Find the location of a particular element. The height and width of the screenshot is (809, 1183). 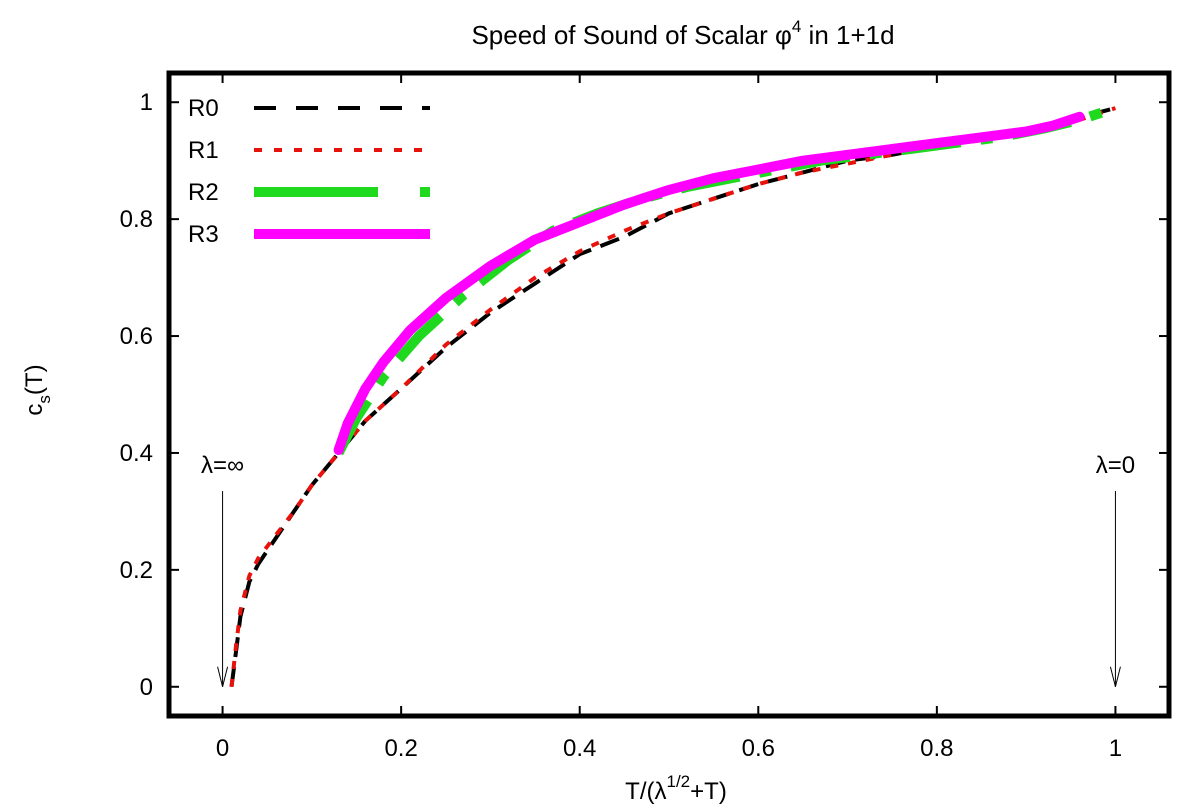

x-tick-label: 0.4 is located at coordinates (579, 748).